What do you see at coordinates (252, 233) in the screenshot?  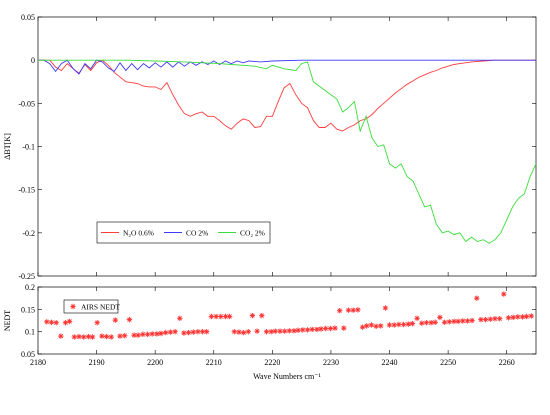 I see `legend-label-2: CO₂ 2%` at bounding box center [252, 233].